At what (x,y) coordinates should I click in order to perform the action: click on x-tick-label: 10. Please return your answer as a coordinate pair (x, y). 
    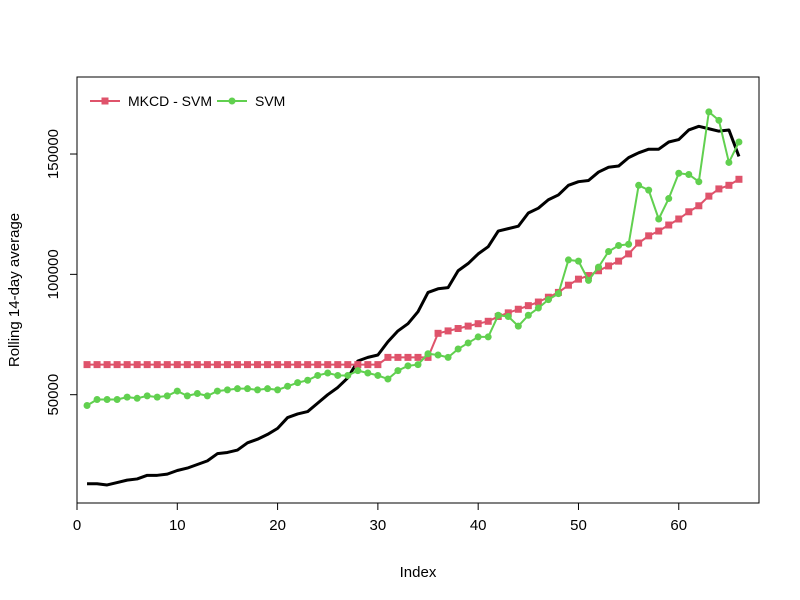
    Looking at the image, I should click on (177, 525).